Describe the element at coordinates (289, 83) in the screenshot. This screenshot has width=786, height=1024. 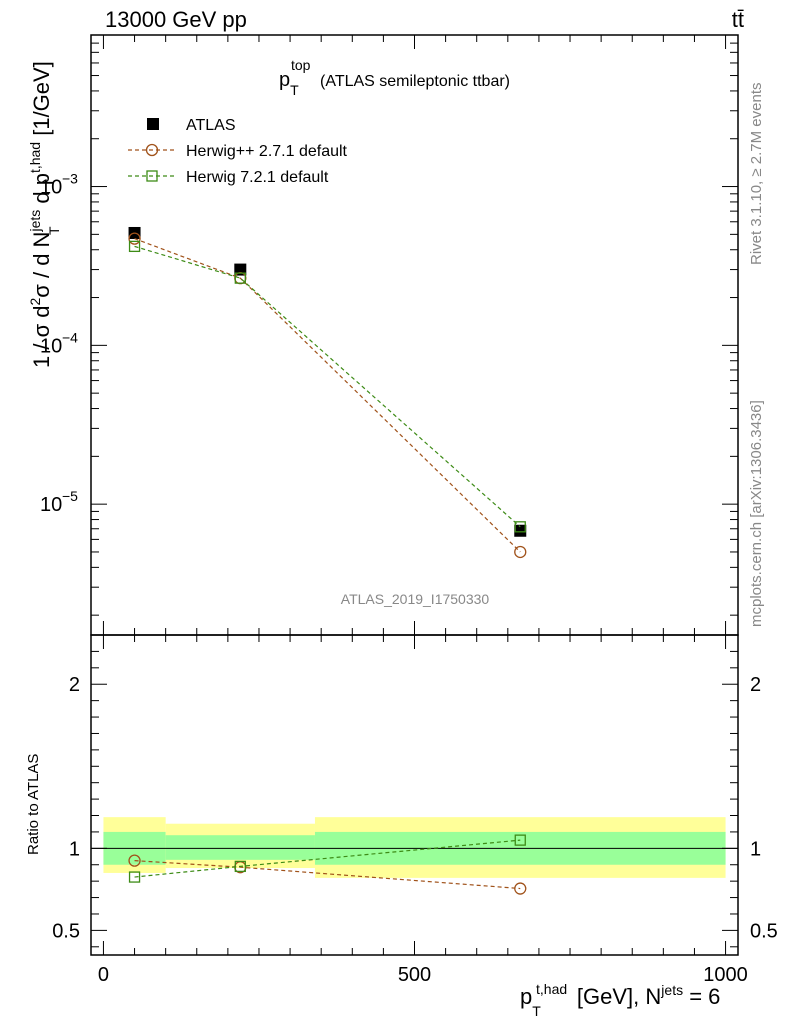
I see `plot-title: pT` at that location.